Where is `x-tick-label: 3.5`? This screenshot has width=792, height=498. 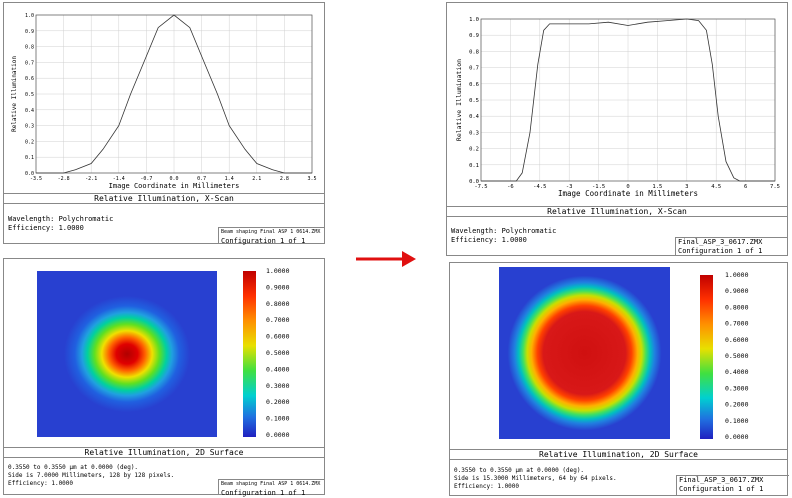
x-tick-label: 3.5 is located at coordinates (311, 179).